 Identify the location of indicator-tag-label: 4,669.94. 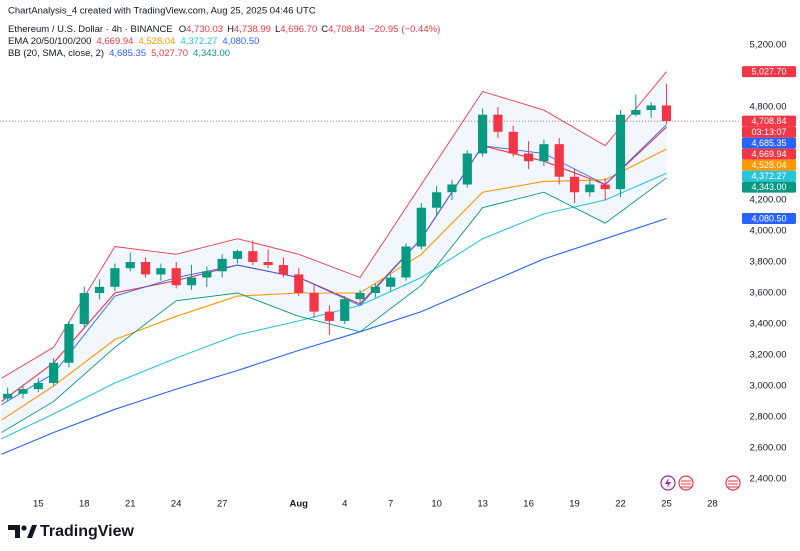
(768, 154).